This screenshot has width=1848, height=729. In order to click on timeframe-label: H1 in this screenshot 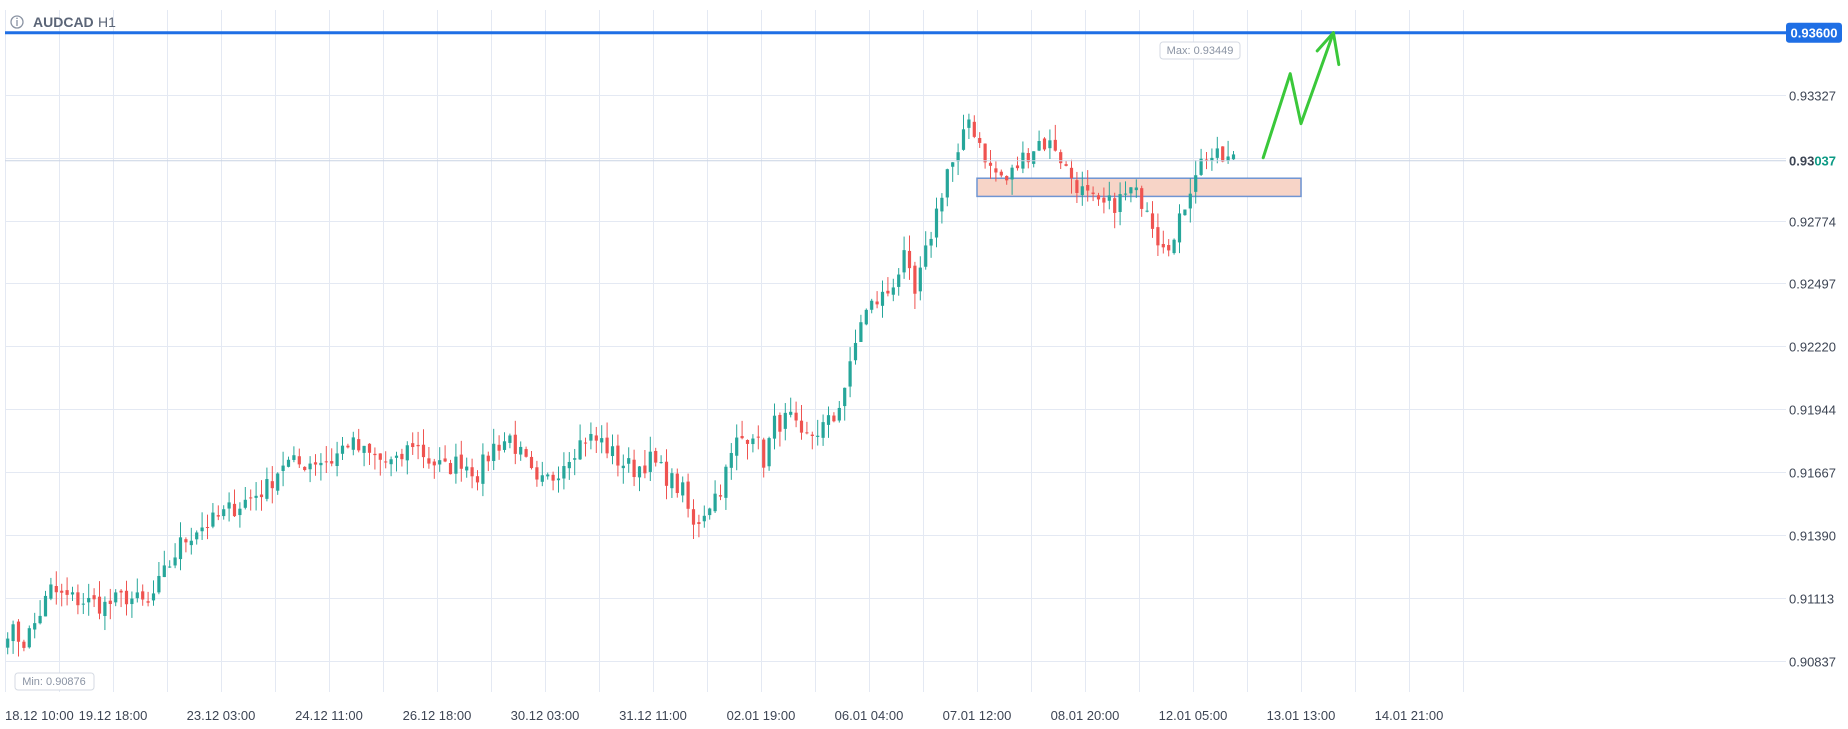, I will do `click(107, 22)`.